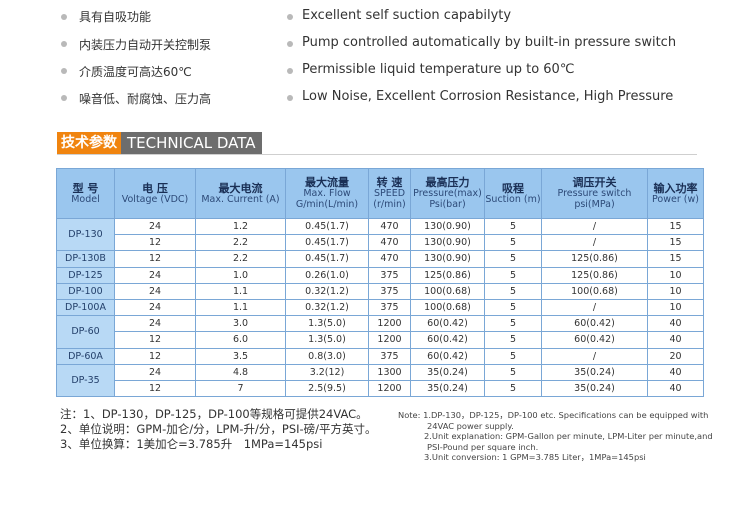 The image size is (750, 527). What do you see at coordinates (380, 388) in the screenshot?
I see `table-row: 12 7 2.5(9.5) 1200 35(0.24) 5 35(0.24) 40` at bounding box center [380, 388].